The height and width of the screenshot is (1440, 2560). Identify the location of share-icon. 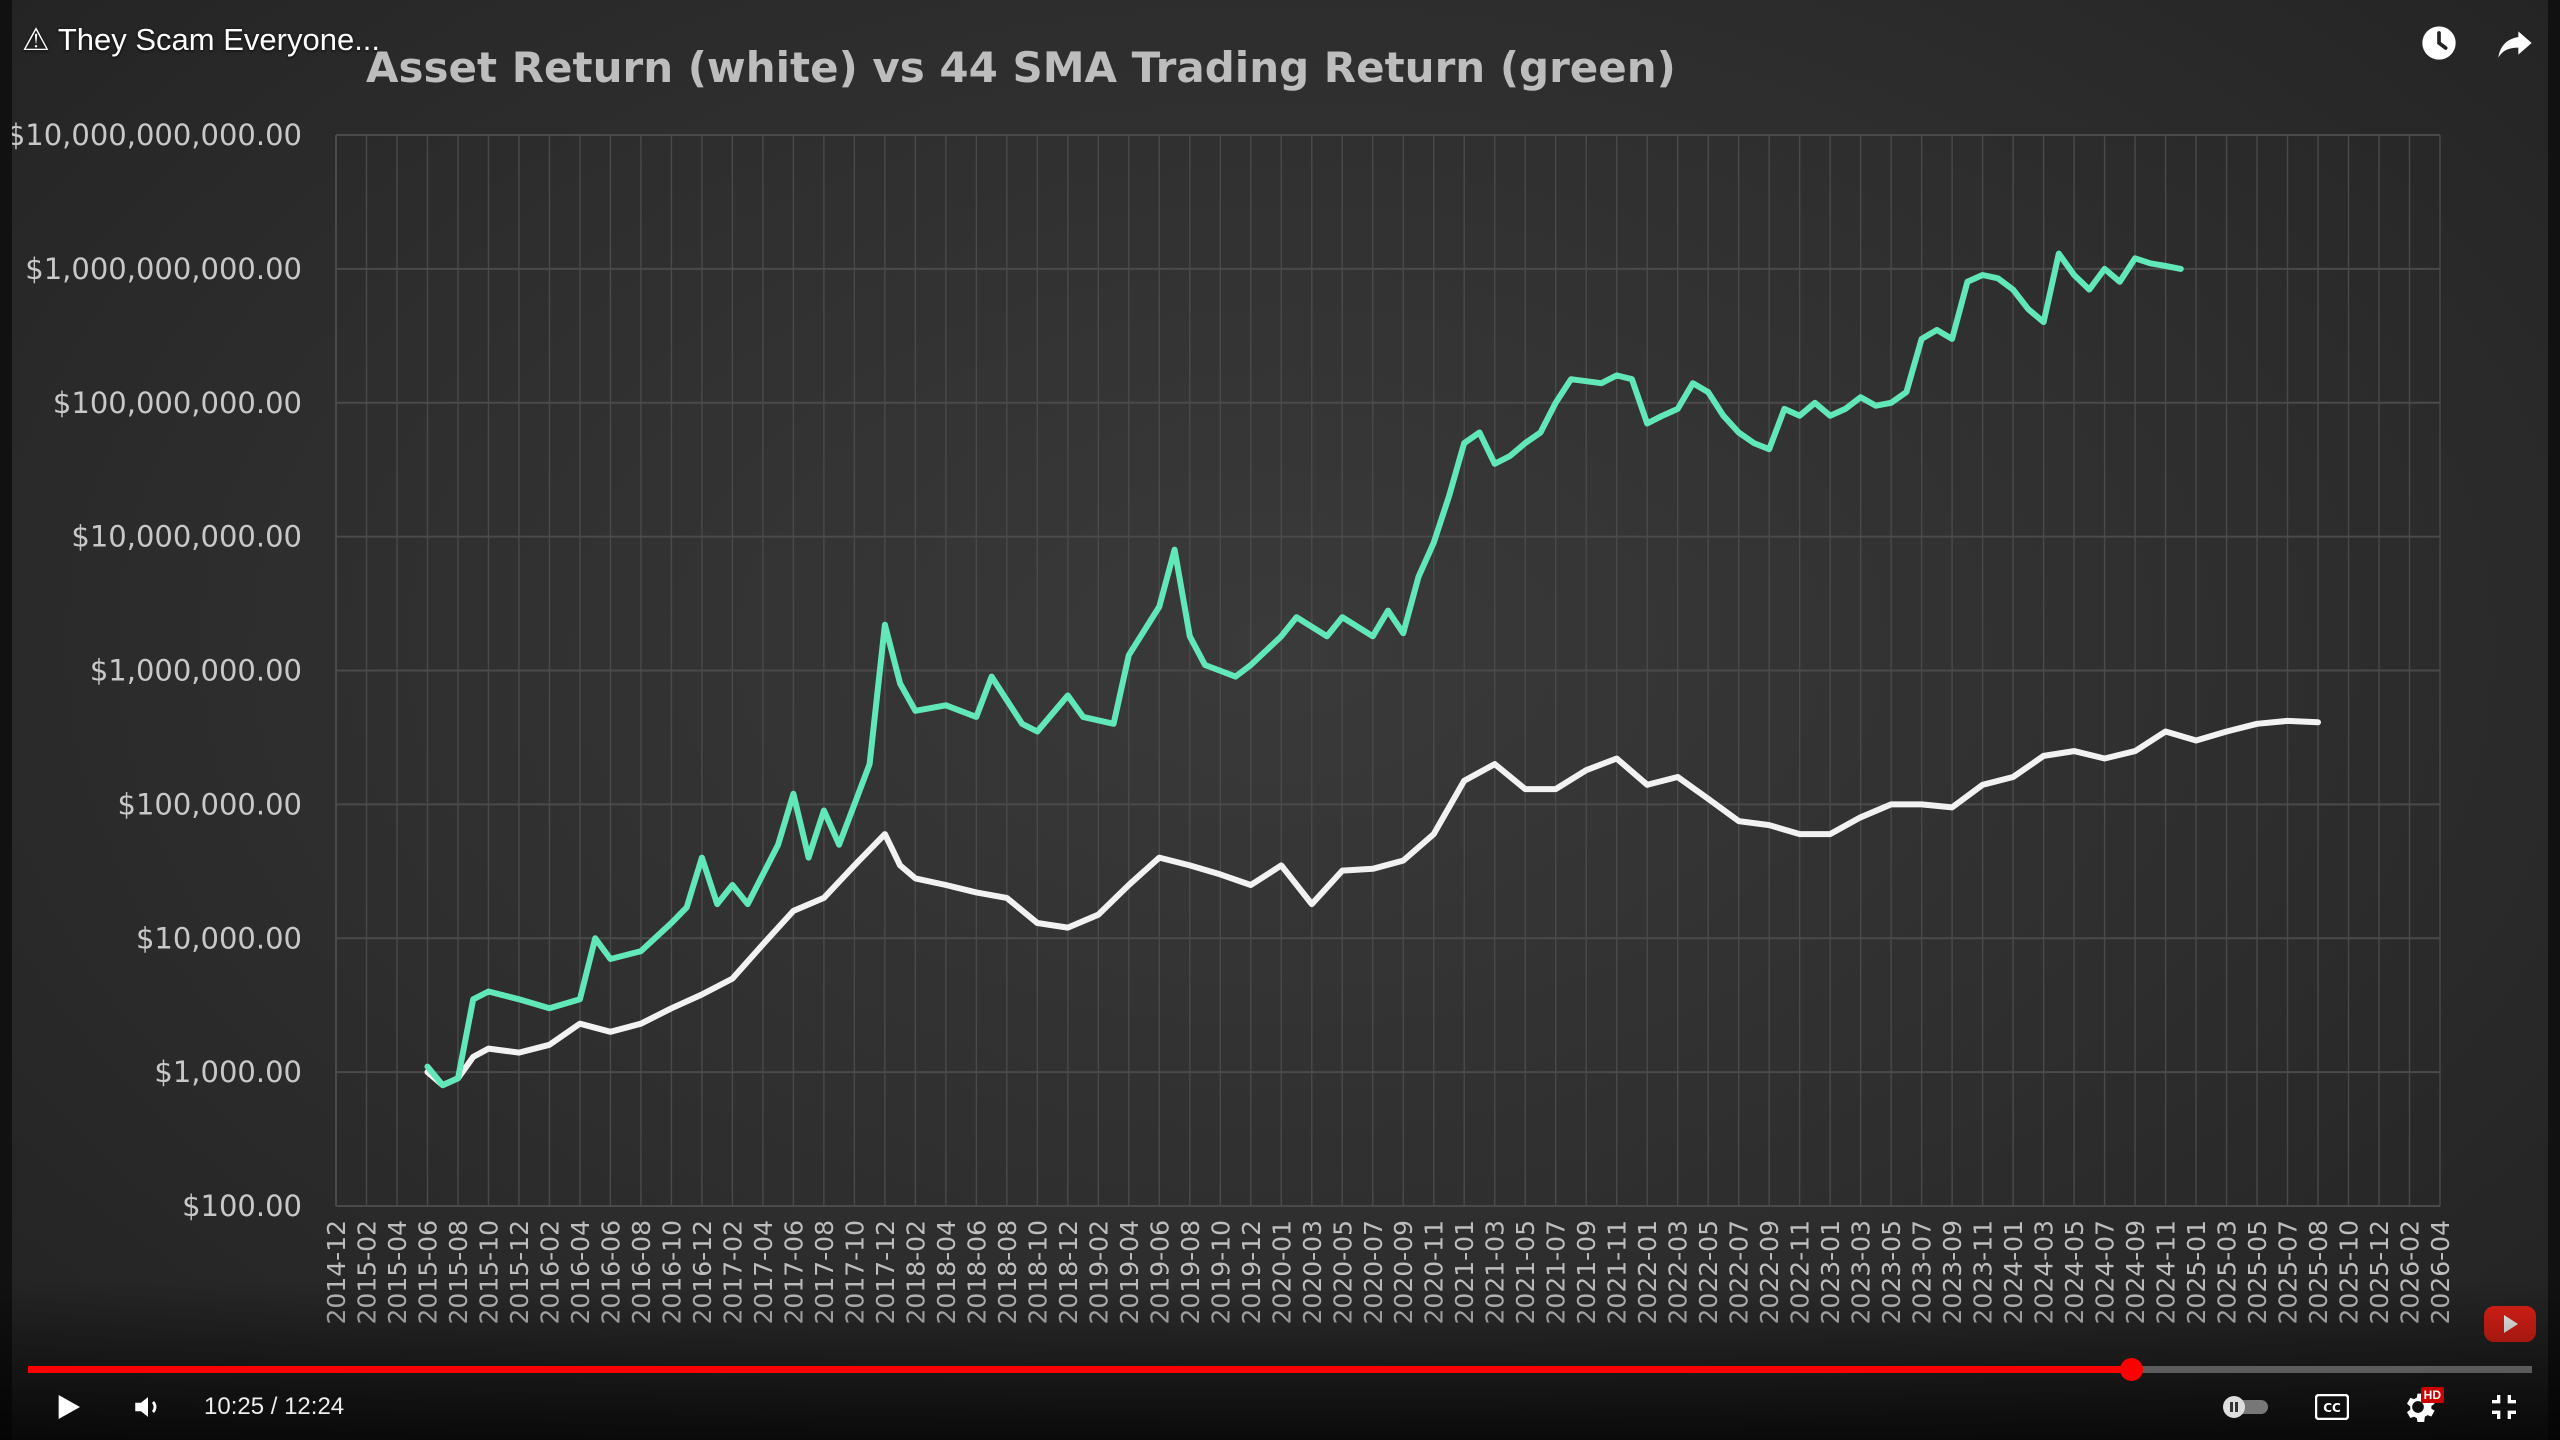
(2515, 43).